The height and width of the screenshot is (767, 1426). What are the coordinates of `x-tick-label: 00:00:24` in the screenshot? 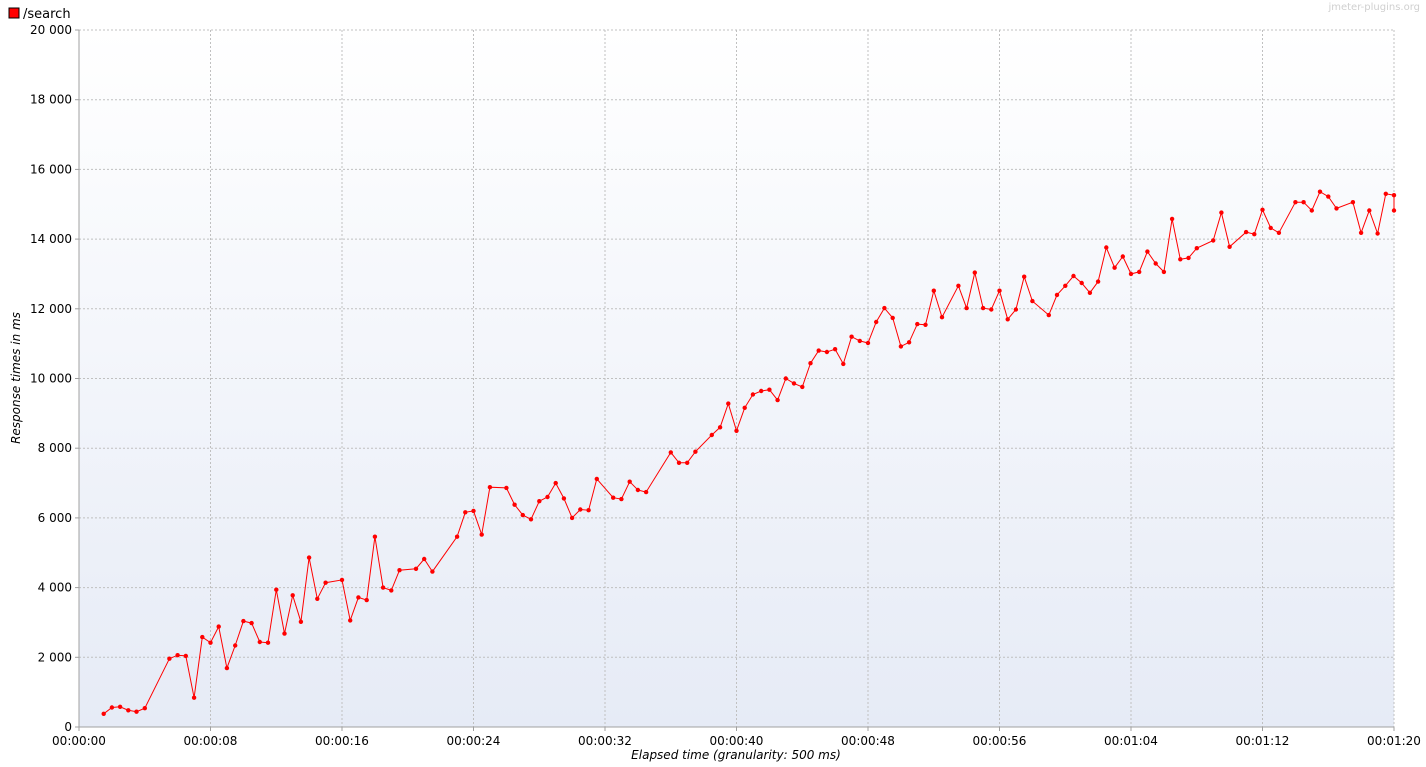 It's located at (474, 741).